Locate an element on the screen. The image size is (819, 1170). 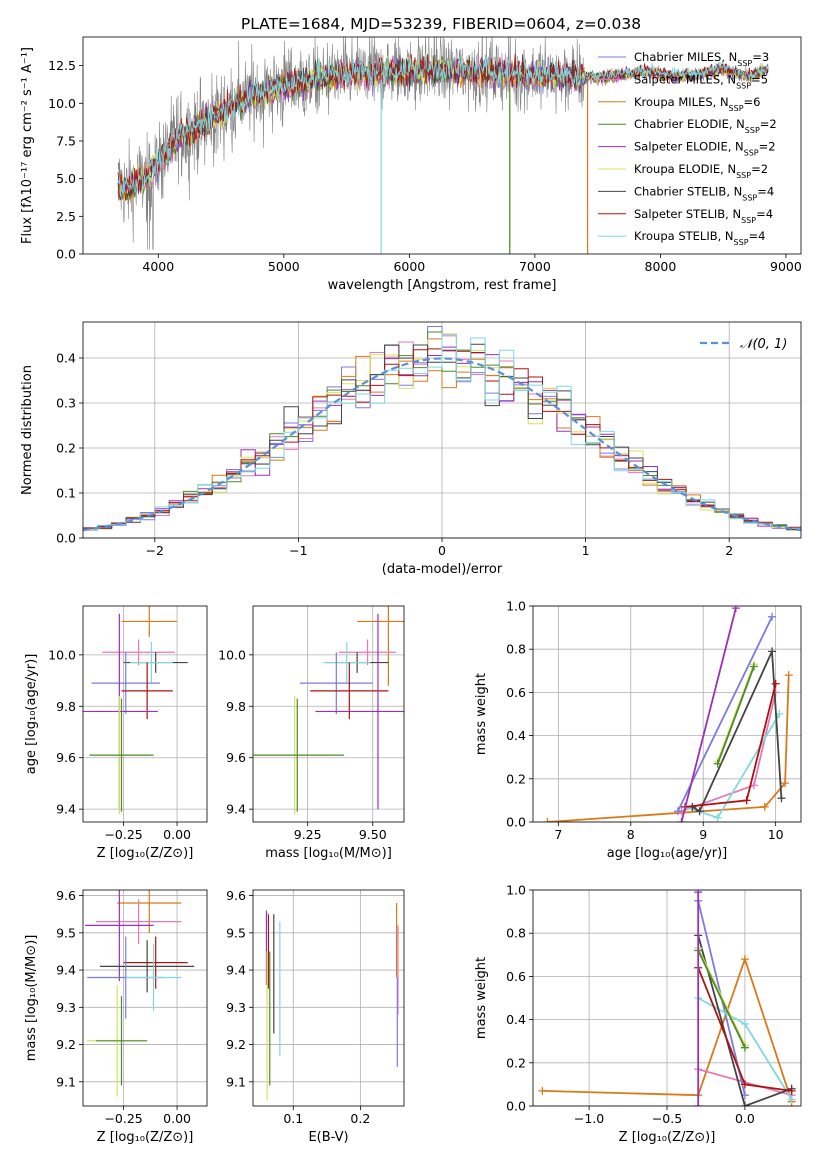
residual-histogram is located at coordinates (442, 442).